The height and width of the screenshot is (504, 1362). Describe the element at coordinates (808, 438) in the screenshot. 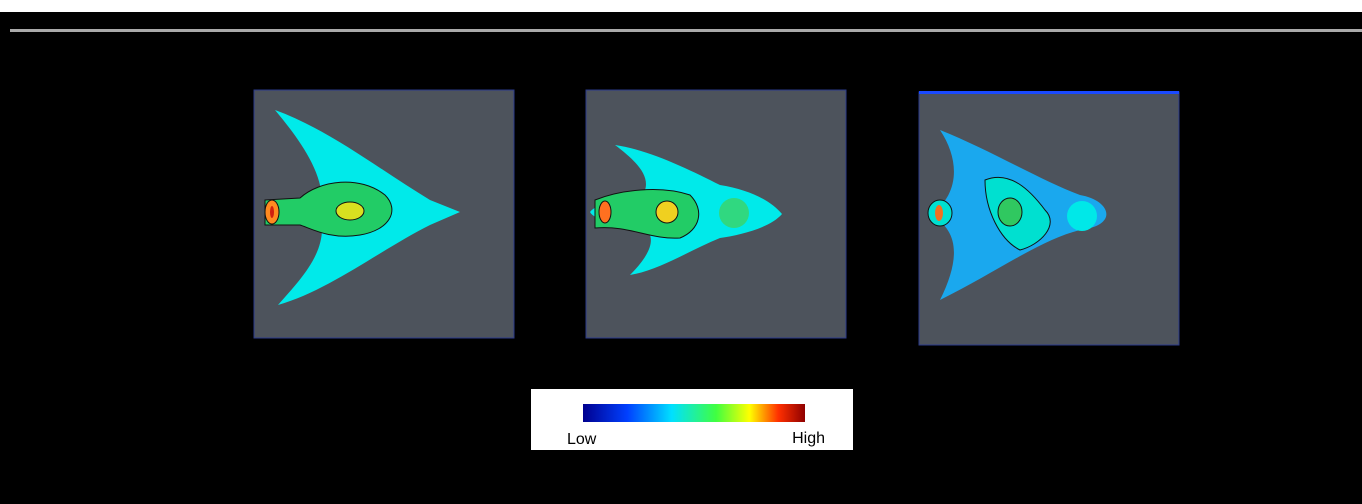

I see `colorbar-high-label: High` at that location.